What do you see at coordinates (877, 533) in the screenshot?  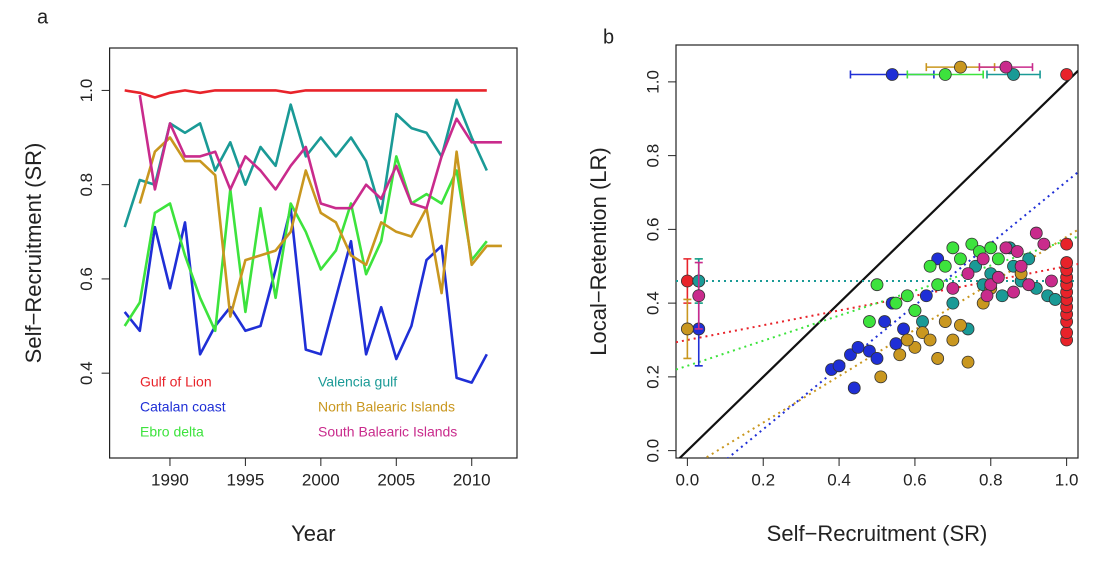 I see `x-axis-title: Self−Recruitment (SR)` at bounding box center [877, 533].